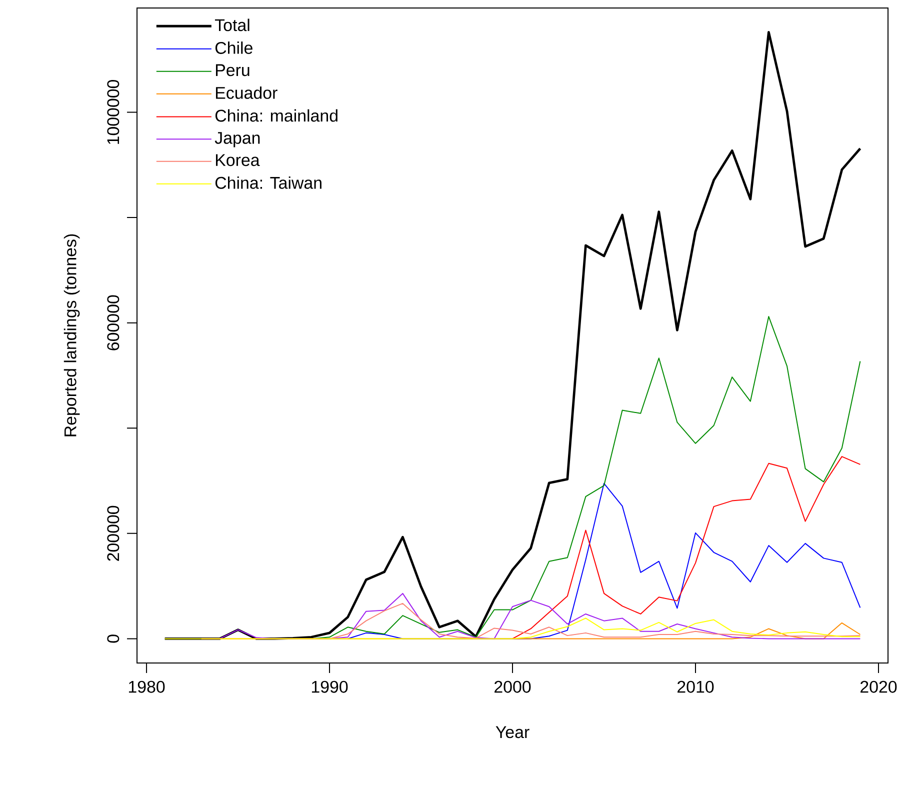 The height and width of the screenshot is (803, 921). I want to click on x-tick-label: 1980, so click(146, 686).